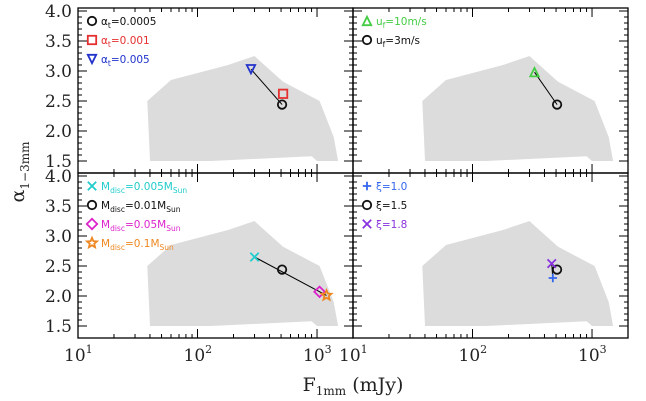  What do you see at coordinates (395, 187) in the screenshot?
I see `legend-text: =1.0` at bounding box center [395, 187].